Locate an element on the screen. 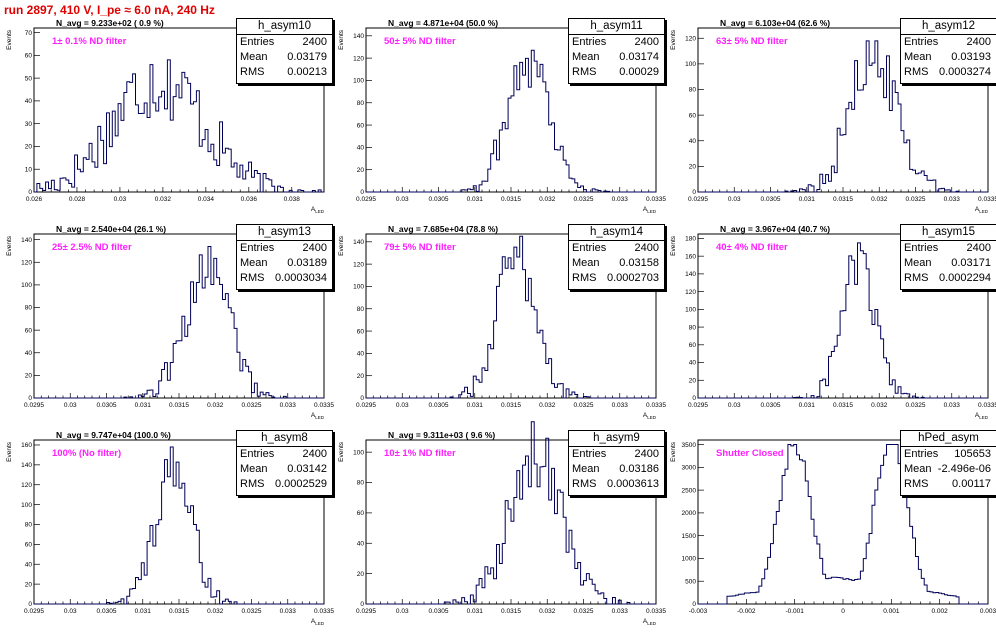 The width and height of the screenshot is (996, 635). navg-label: N_avg = 7.685e+04 (78.8 %) is located at coordinates (443, 229).